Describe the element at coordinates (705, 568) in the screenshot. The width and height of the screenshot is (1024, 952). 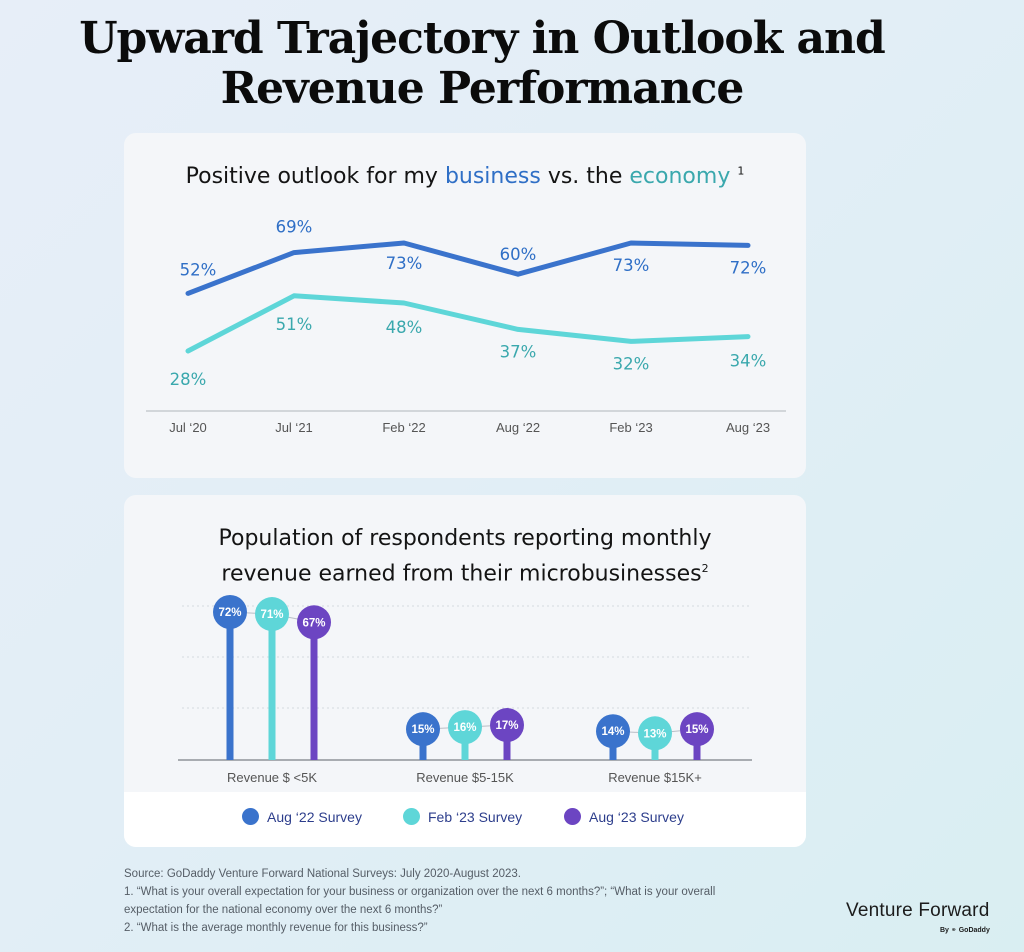
I see `revenue-title-footnote: 2` at that location.